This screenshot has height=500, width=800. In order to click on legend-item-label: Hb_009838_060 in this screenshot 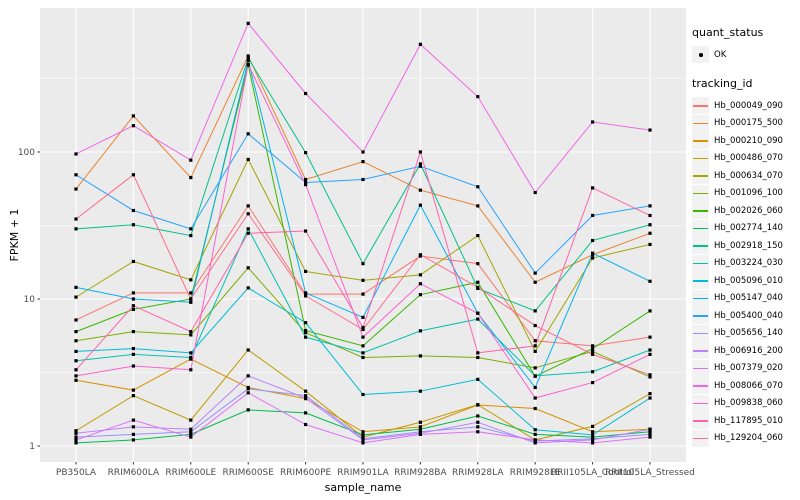, I will do `click(748, 403)`.